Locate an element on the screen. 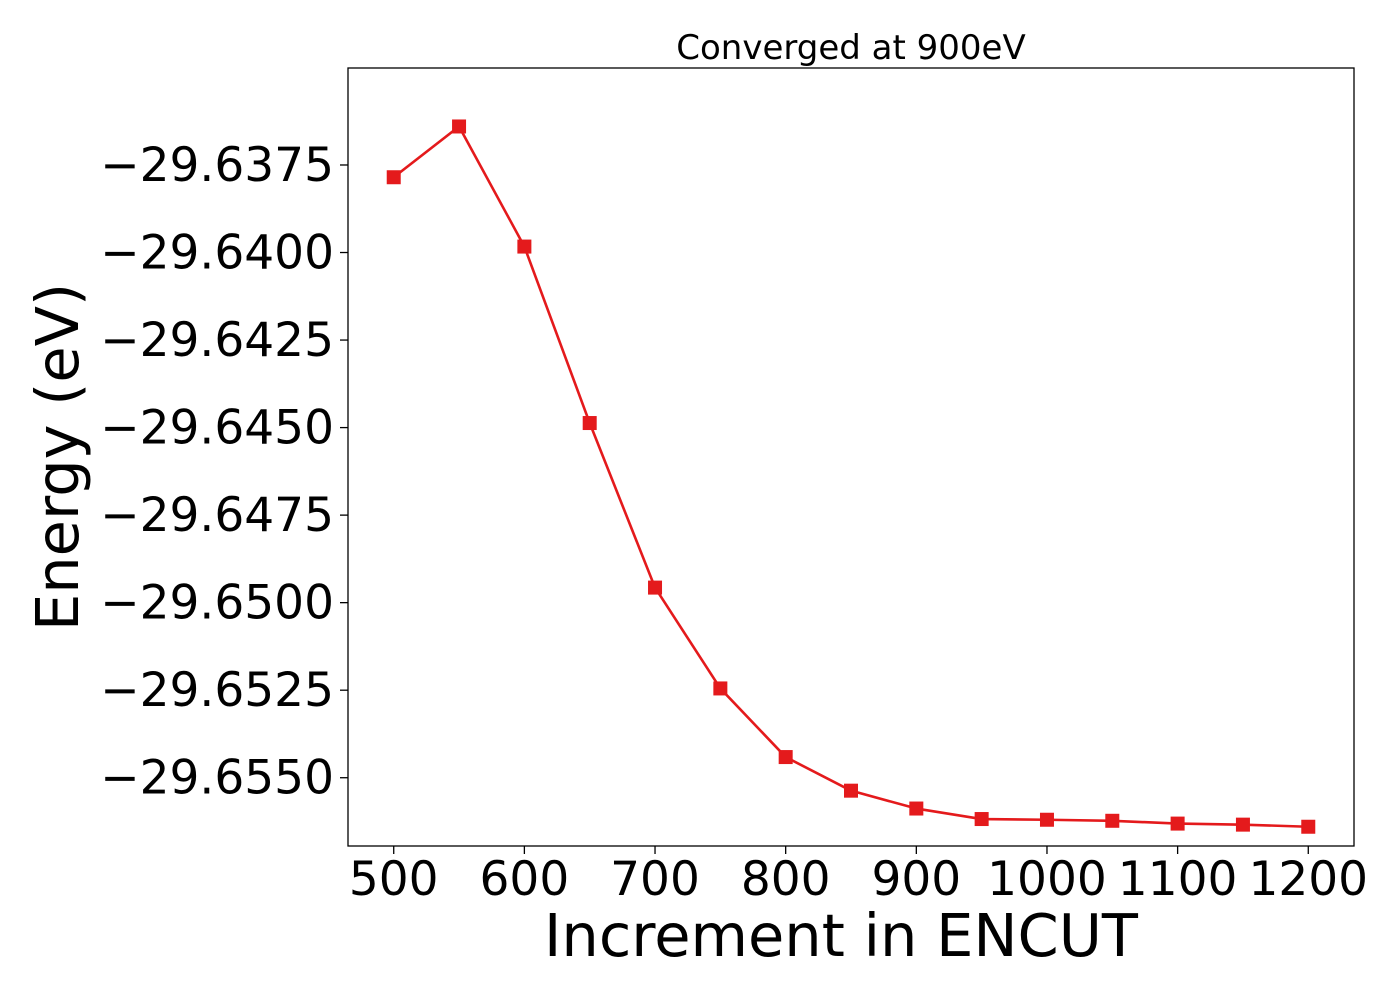 The image size is (1400, 1000). x-tick-label: 700 is located at coordinates (655, 879).